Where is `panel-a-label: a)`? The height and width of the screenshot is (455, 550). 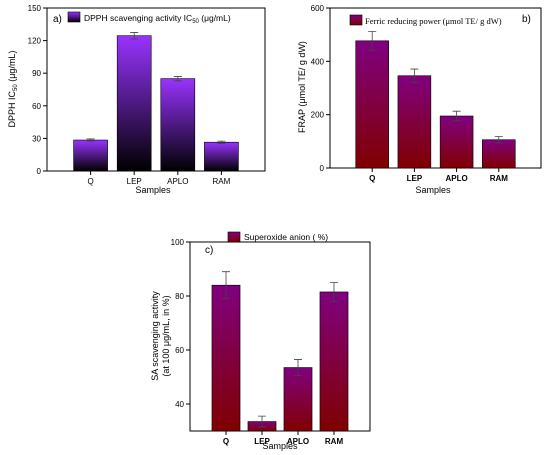 panel-a-label: a) is located at coordinates (57, 19).